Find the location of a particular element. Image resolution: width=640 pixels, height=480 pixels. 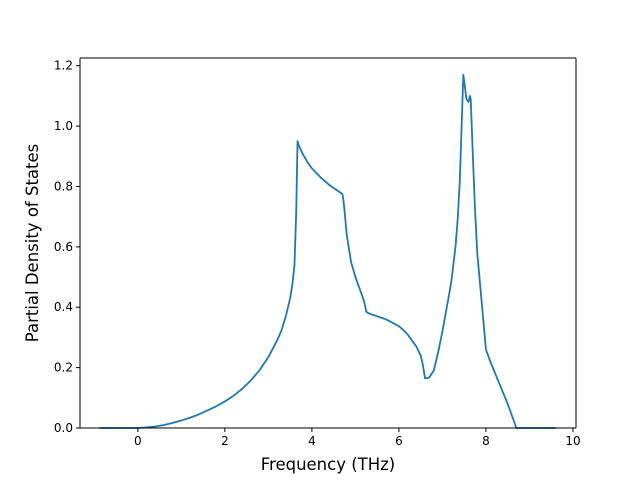

y-tick-label: 0.4 is located at coordinates (63, 307).